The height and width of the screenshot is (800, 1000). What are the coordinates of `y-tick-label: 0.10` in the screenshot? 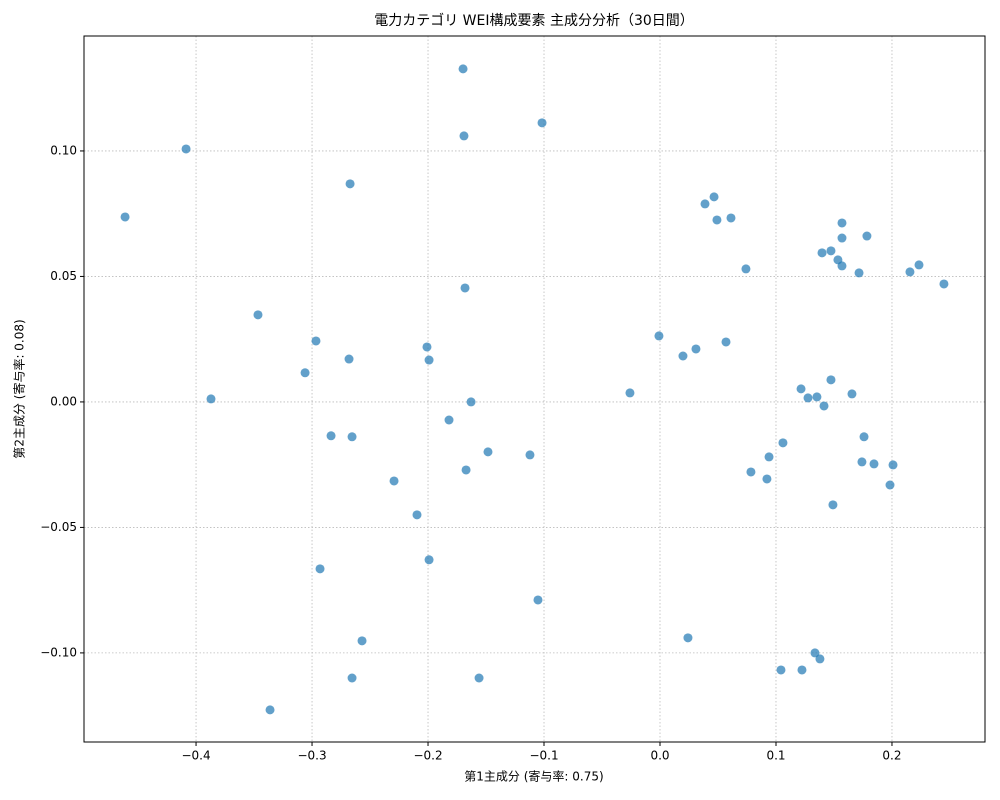 It's located at (63, 150).